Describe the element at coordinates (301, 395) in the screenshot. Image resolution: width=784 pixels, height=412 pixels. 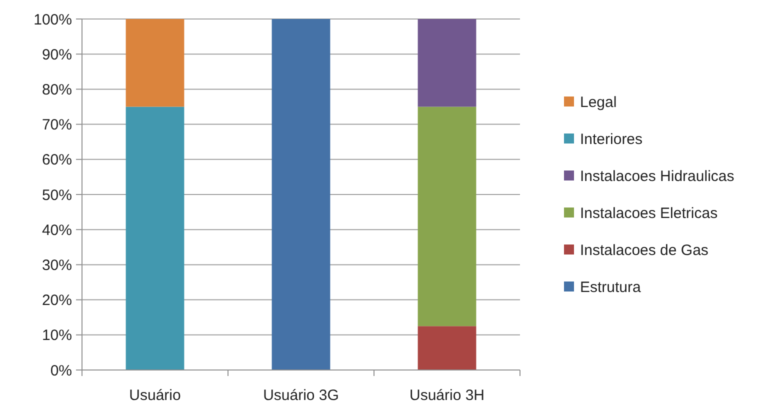
I see `x-tick-label: Usuário 3G` at that location.